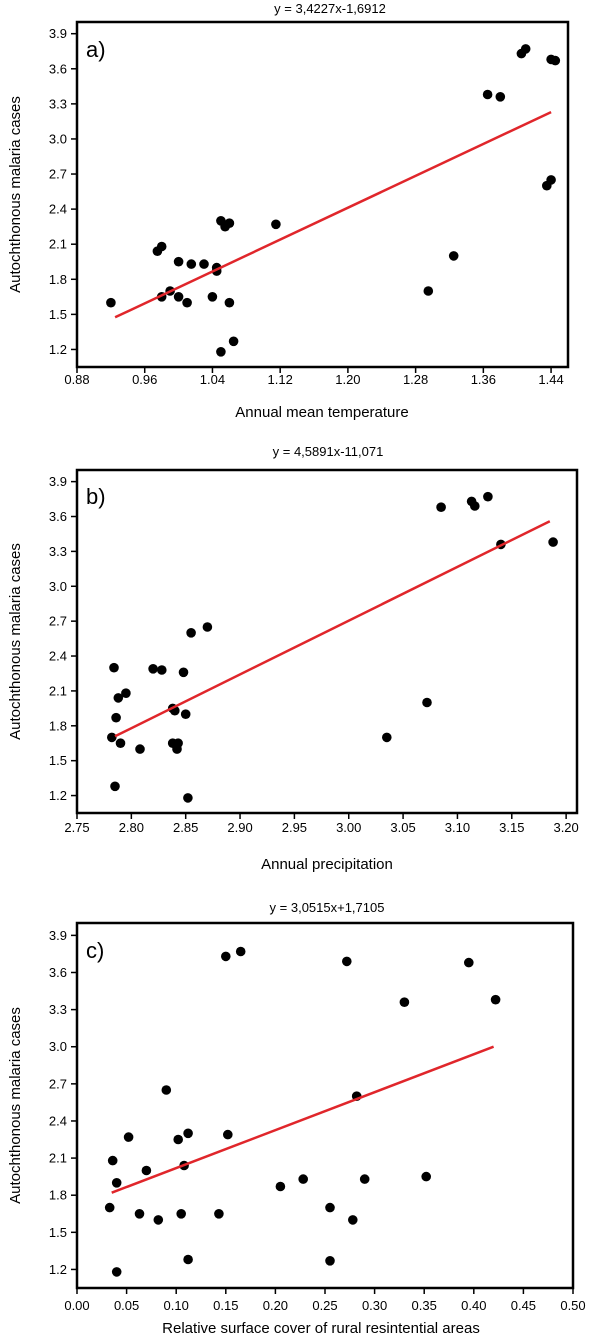 This screenshot has height=1340, width=594. Describe the element at coordinates (457, 827) in the screenshot. I see `panel-b-x-tick-label-7: 3.10` at that location.